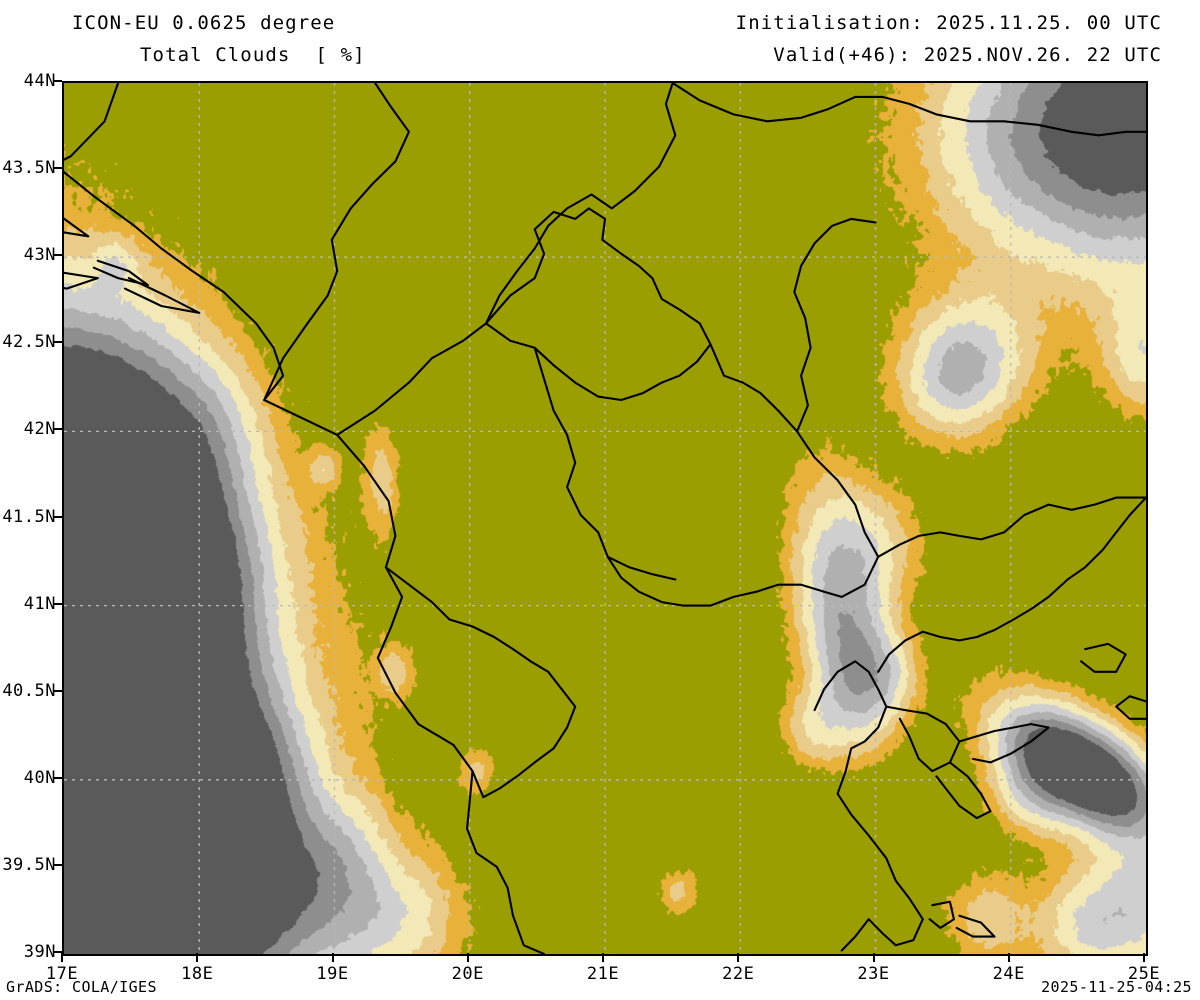  Describe the element at coordinates (738, 974) in the screenshot. I see `x-axis-label: 22E` at that location.